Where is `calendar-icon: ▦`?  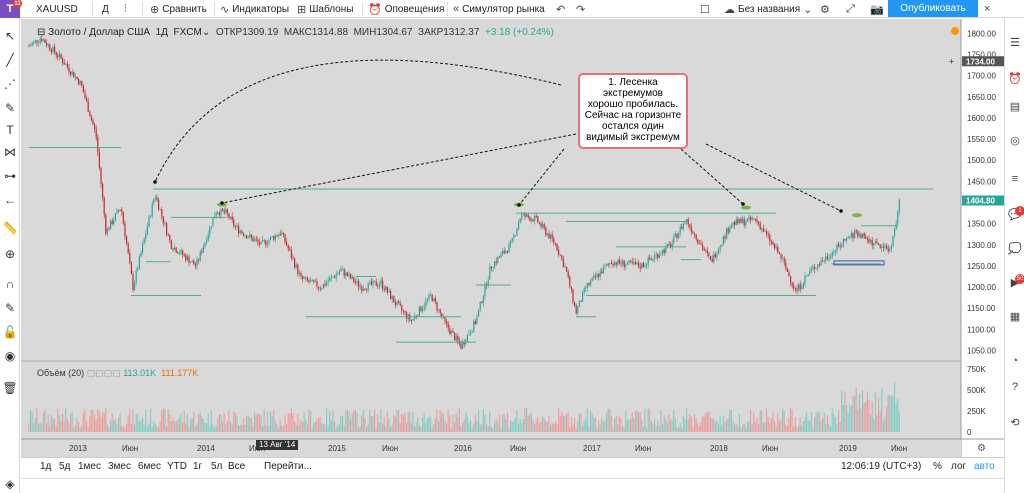
calendar-icon: ▦ is located at coordinates (1015, 317).